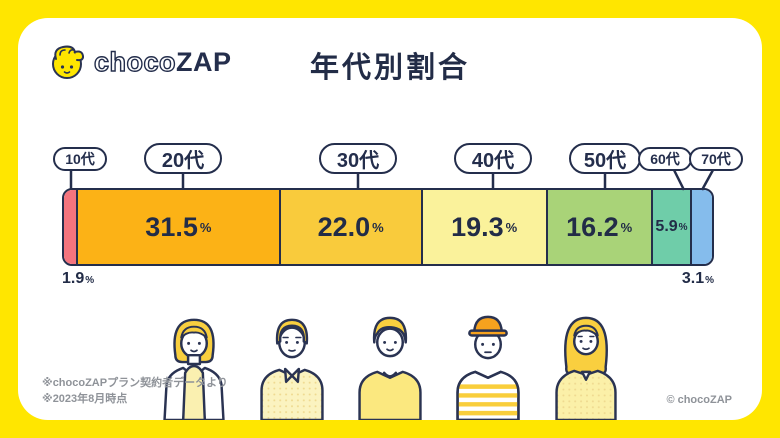  Describe the element at coordinates (135, 61) in the screenshot. I see `brand-choco-text: choco` at that location.